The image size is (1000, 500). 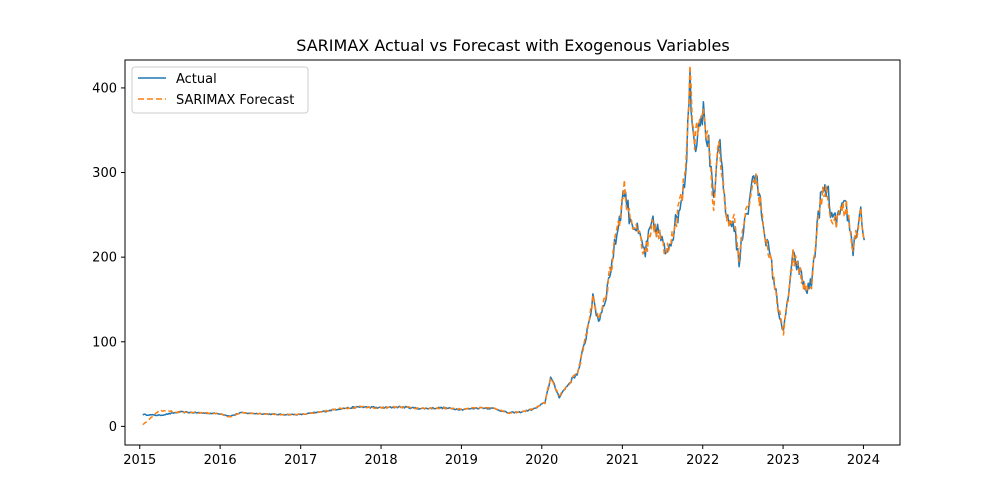 I want to click on y-axis: 0 100 200 300 400, so click(x=108, y=258).